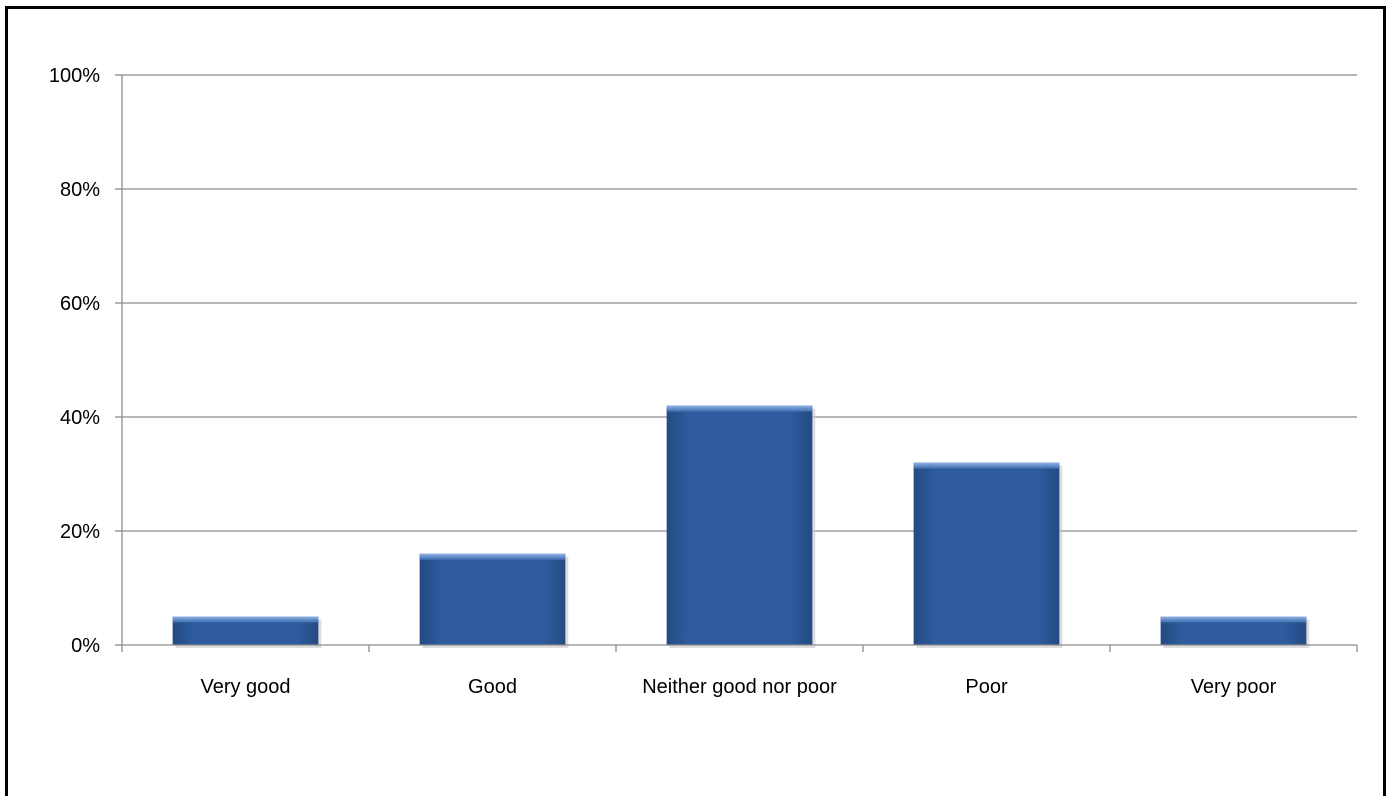  Describe the element at coordinates (492, 687) in the screenshot. I see `x-category-label: Good` at that location.